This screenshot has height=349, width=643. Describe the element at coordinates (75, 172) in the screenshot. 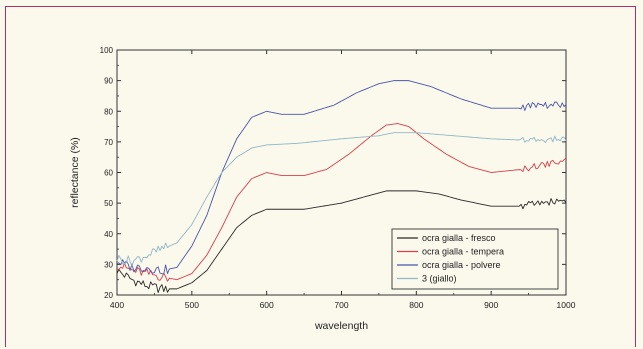

I see `y-axis-label: reflectance (%)` at that location.